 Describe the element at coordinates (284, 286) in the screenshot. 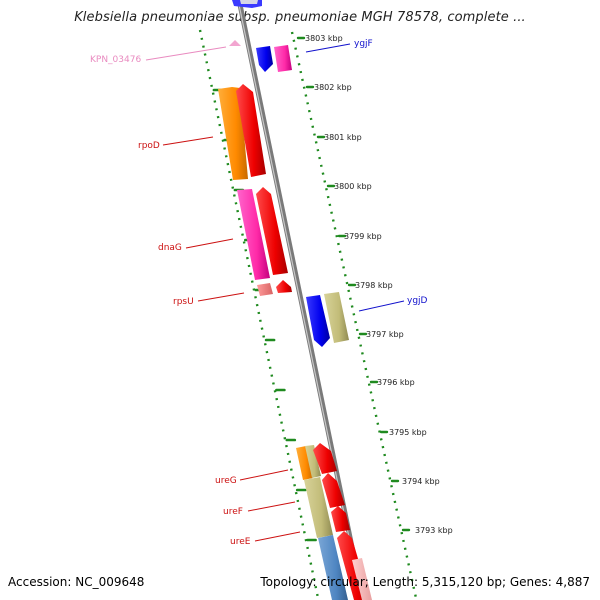

I see `gene-rpsU` at that location.